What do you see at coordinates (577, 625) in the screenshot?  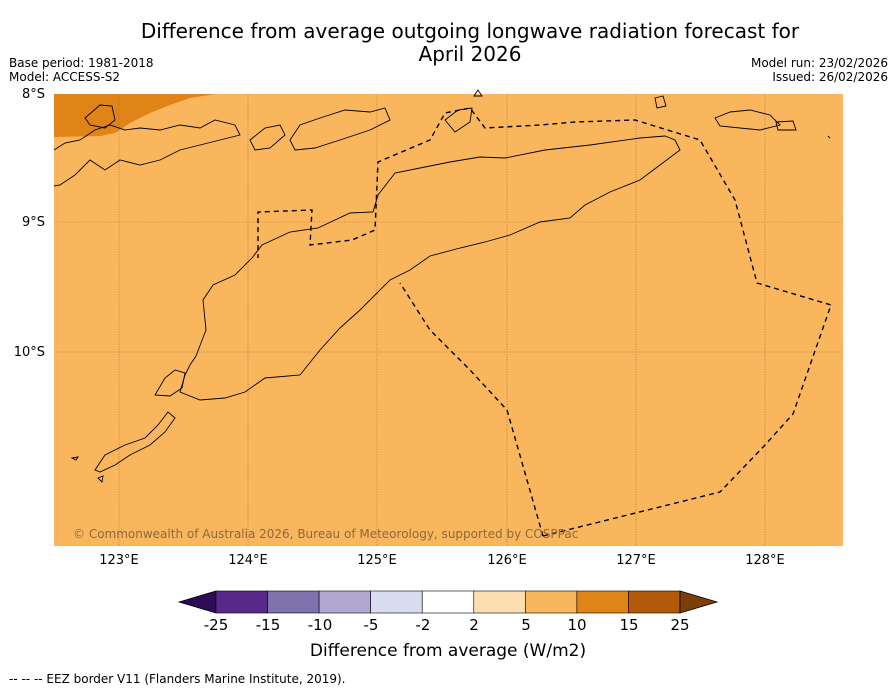 I see `cb-label-7: 10` at bounding box center [577, 625].